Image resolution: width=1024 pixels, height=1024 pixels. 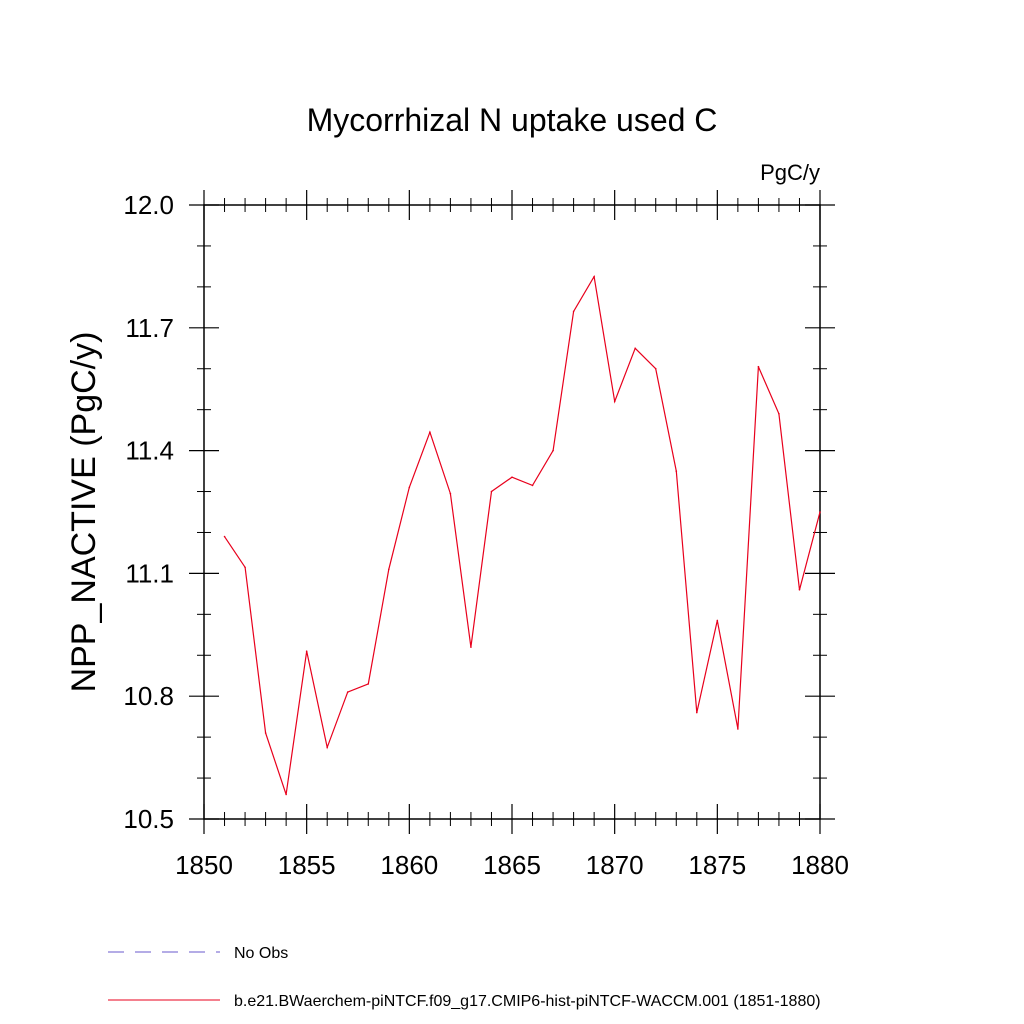 I want to click on x-tick-label: 1875, so click(x=717, y=865).